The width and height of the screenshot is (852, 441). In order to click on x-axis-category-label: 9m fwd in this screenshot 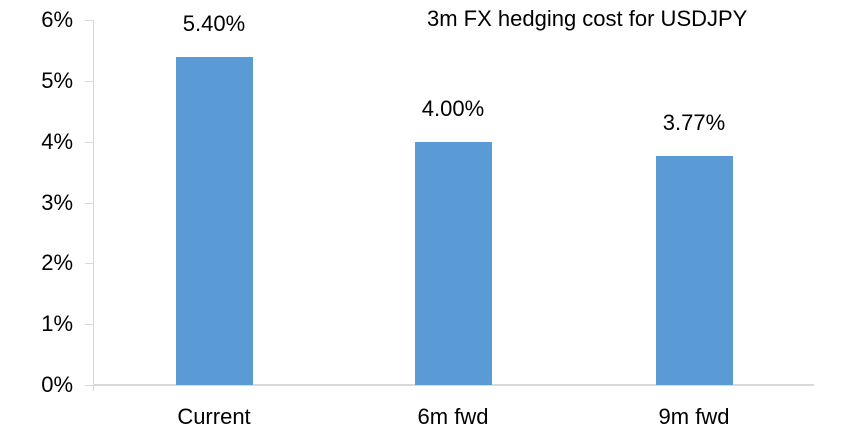, I will do `click(694, 416)`.